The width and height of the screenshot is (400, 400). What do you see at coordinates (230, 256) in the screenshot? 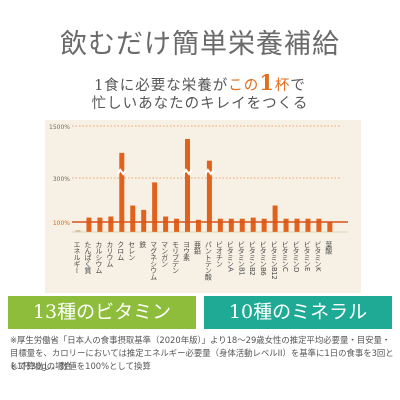
I see `x-category-label: ビタミンA` at bounding box center [230, 256].